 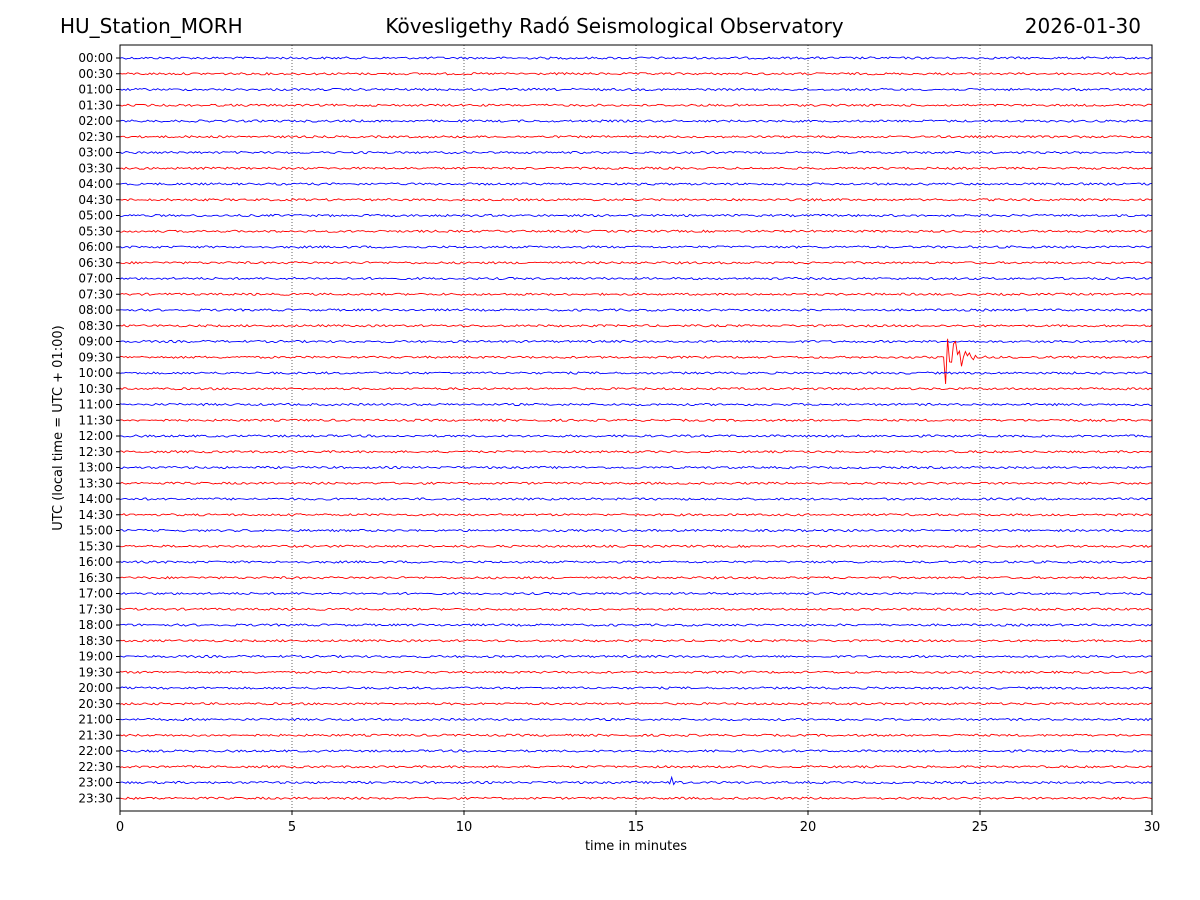 What do you see at coordinates (95, 704) in the screenshot?
I see `y-tick-label-2030: 20:30` at bounding box center [95, 704].